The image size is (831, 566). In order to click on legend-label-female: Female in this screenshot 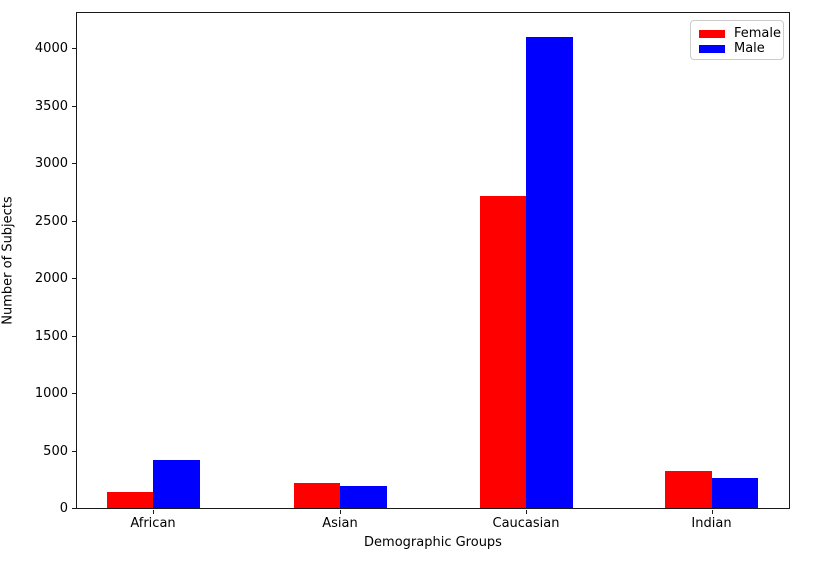, I will do `click(758, 33)`.